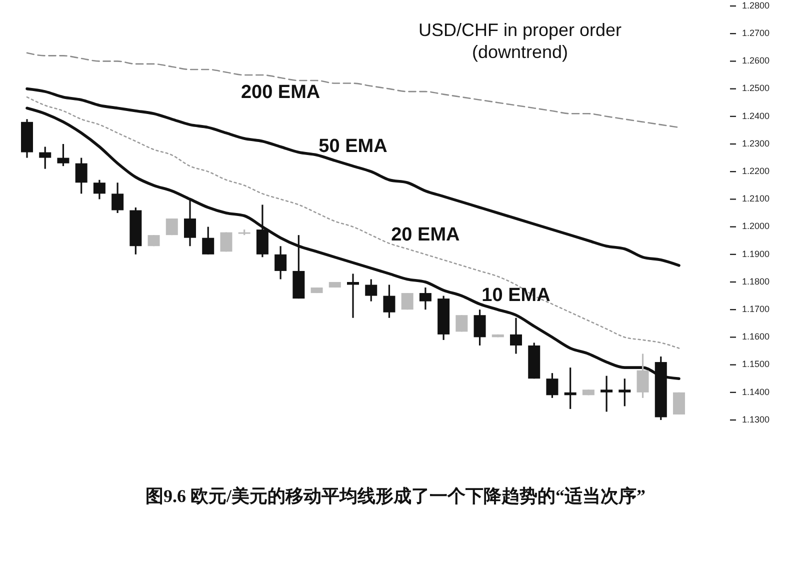 The image size is (791, 564). I want to click on text: USD/CHF in proper order, so click(520, 30).